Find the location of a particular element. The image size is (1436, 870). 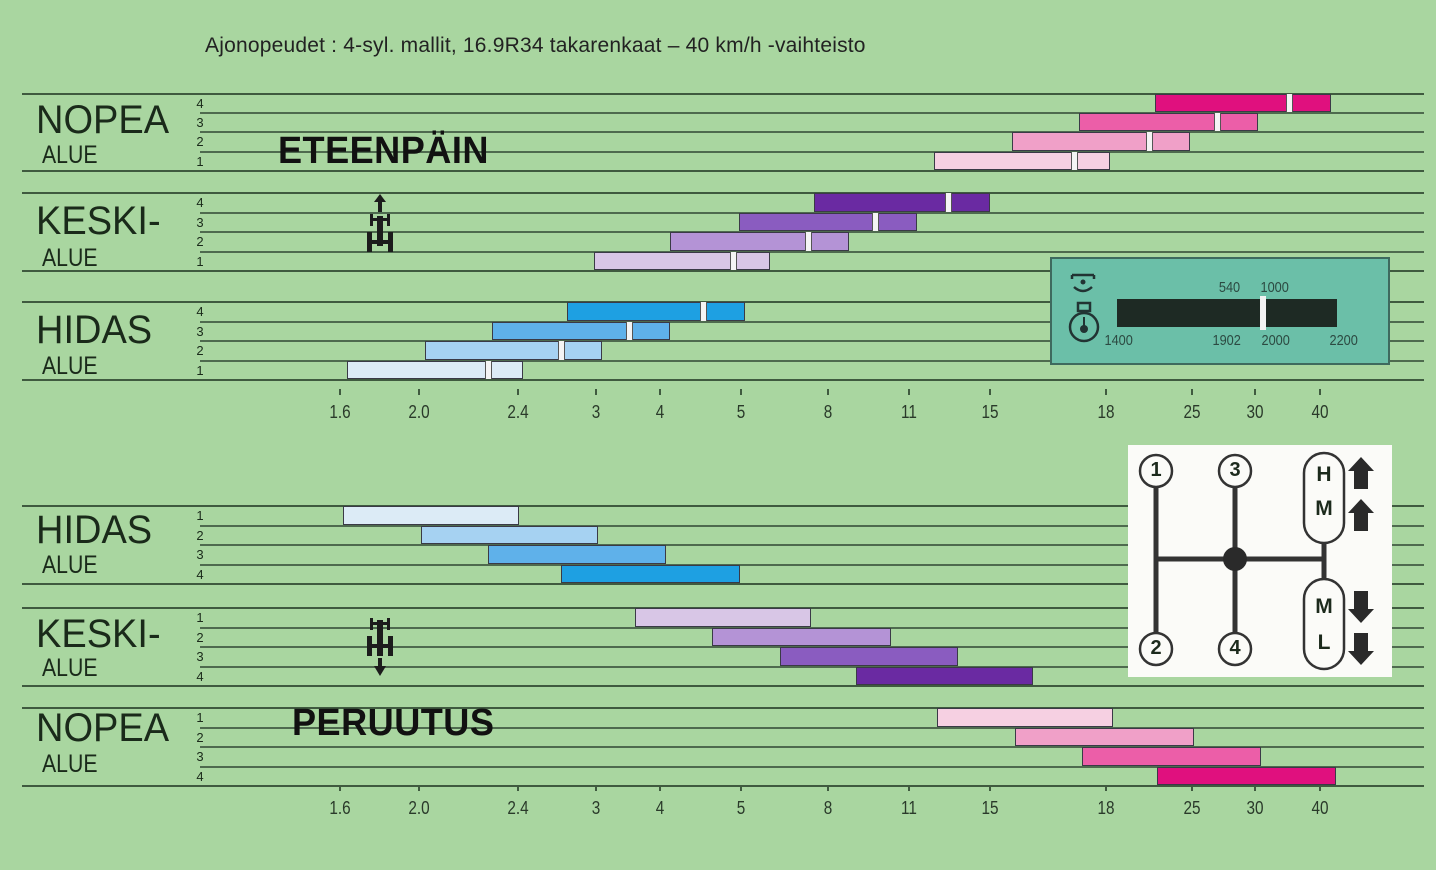

gear-3-label: 3 is located at coordinates (1235, 470).